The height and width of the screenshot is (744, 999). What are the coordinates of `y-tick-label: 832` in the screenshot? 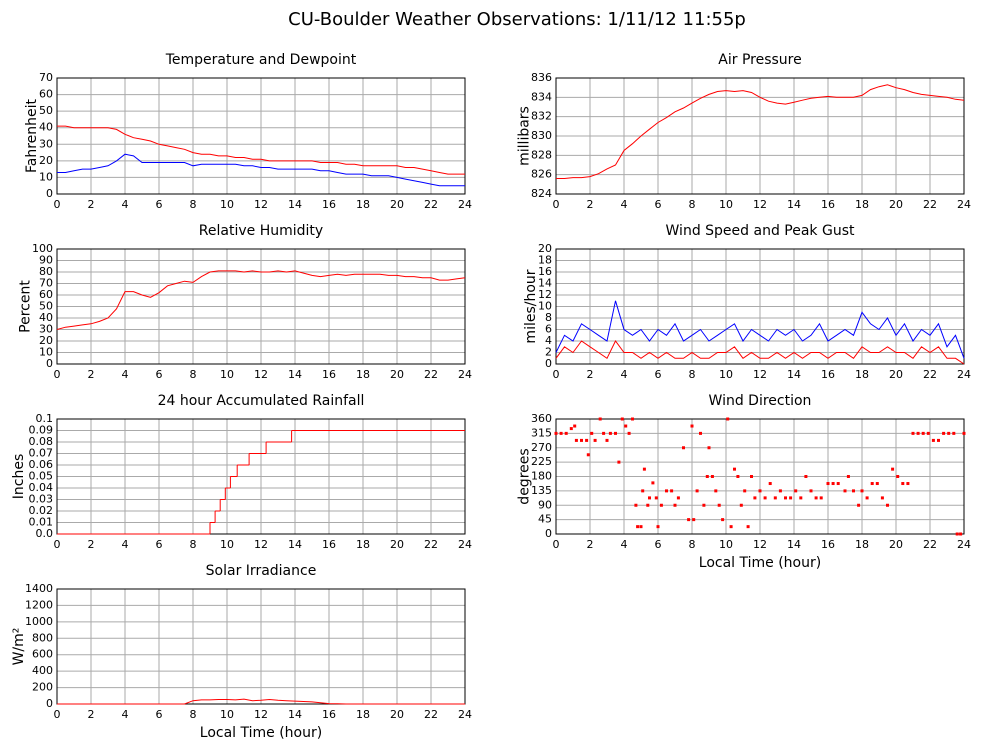 It's located at (541, 116).